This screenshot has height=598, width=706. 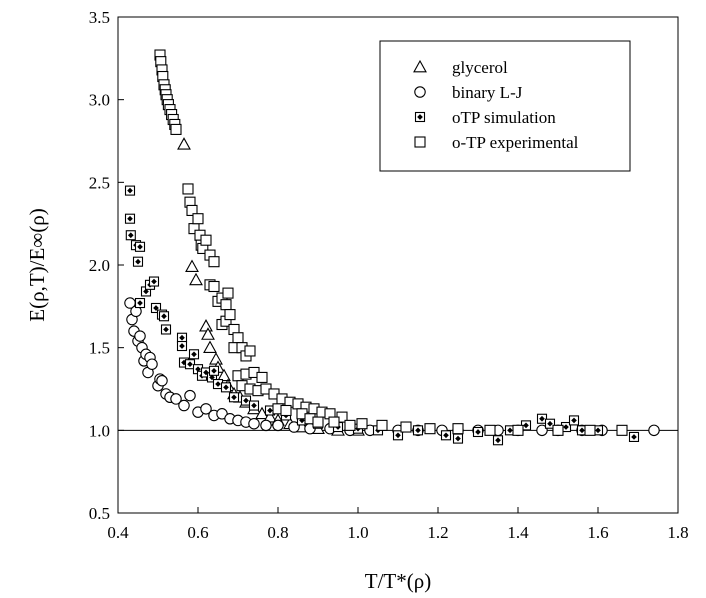 What do you see at coordinates (437, 532) in the screenshot?
I see `x-tick-label: 1.2` at bounding box center [437, 532].